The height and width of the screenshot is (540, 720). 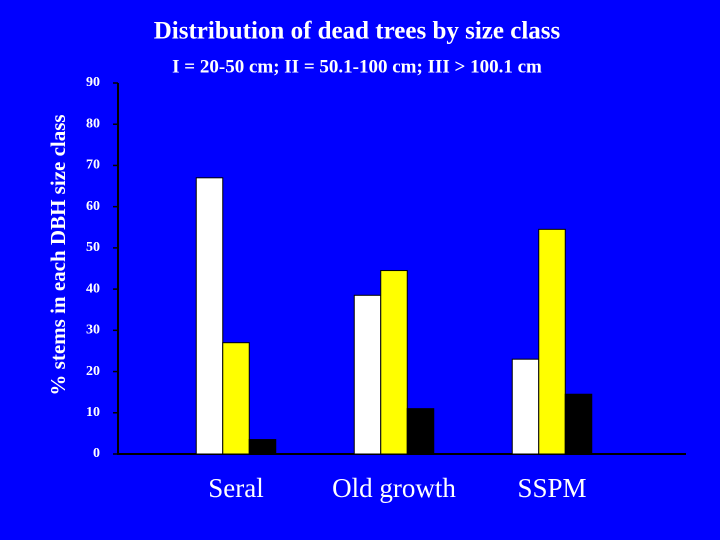 I want to click on y-tick-label: 40, so click(x=93, y=288).